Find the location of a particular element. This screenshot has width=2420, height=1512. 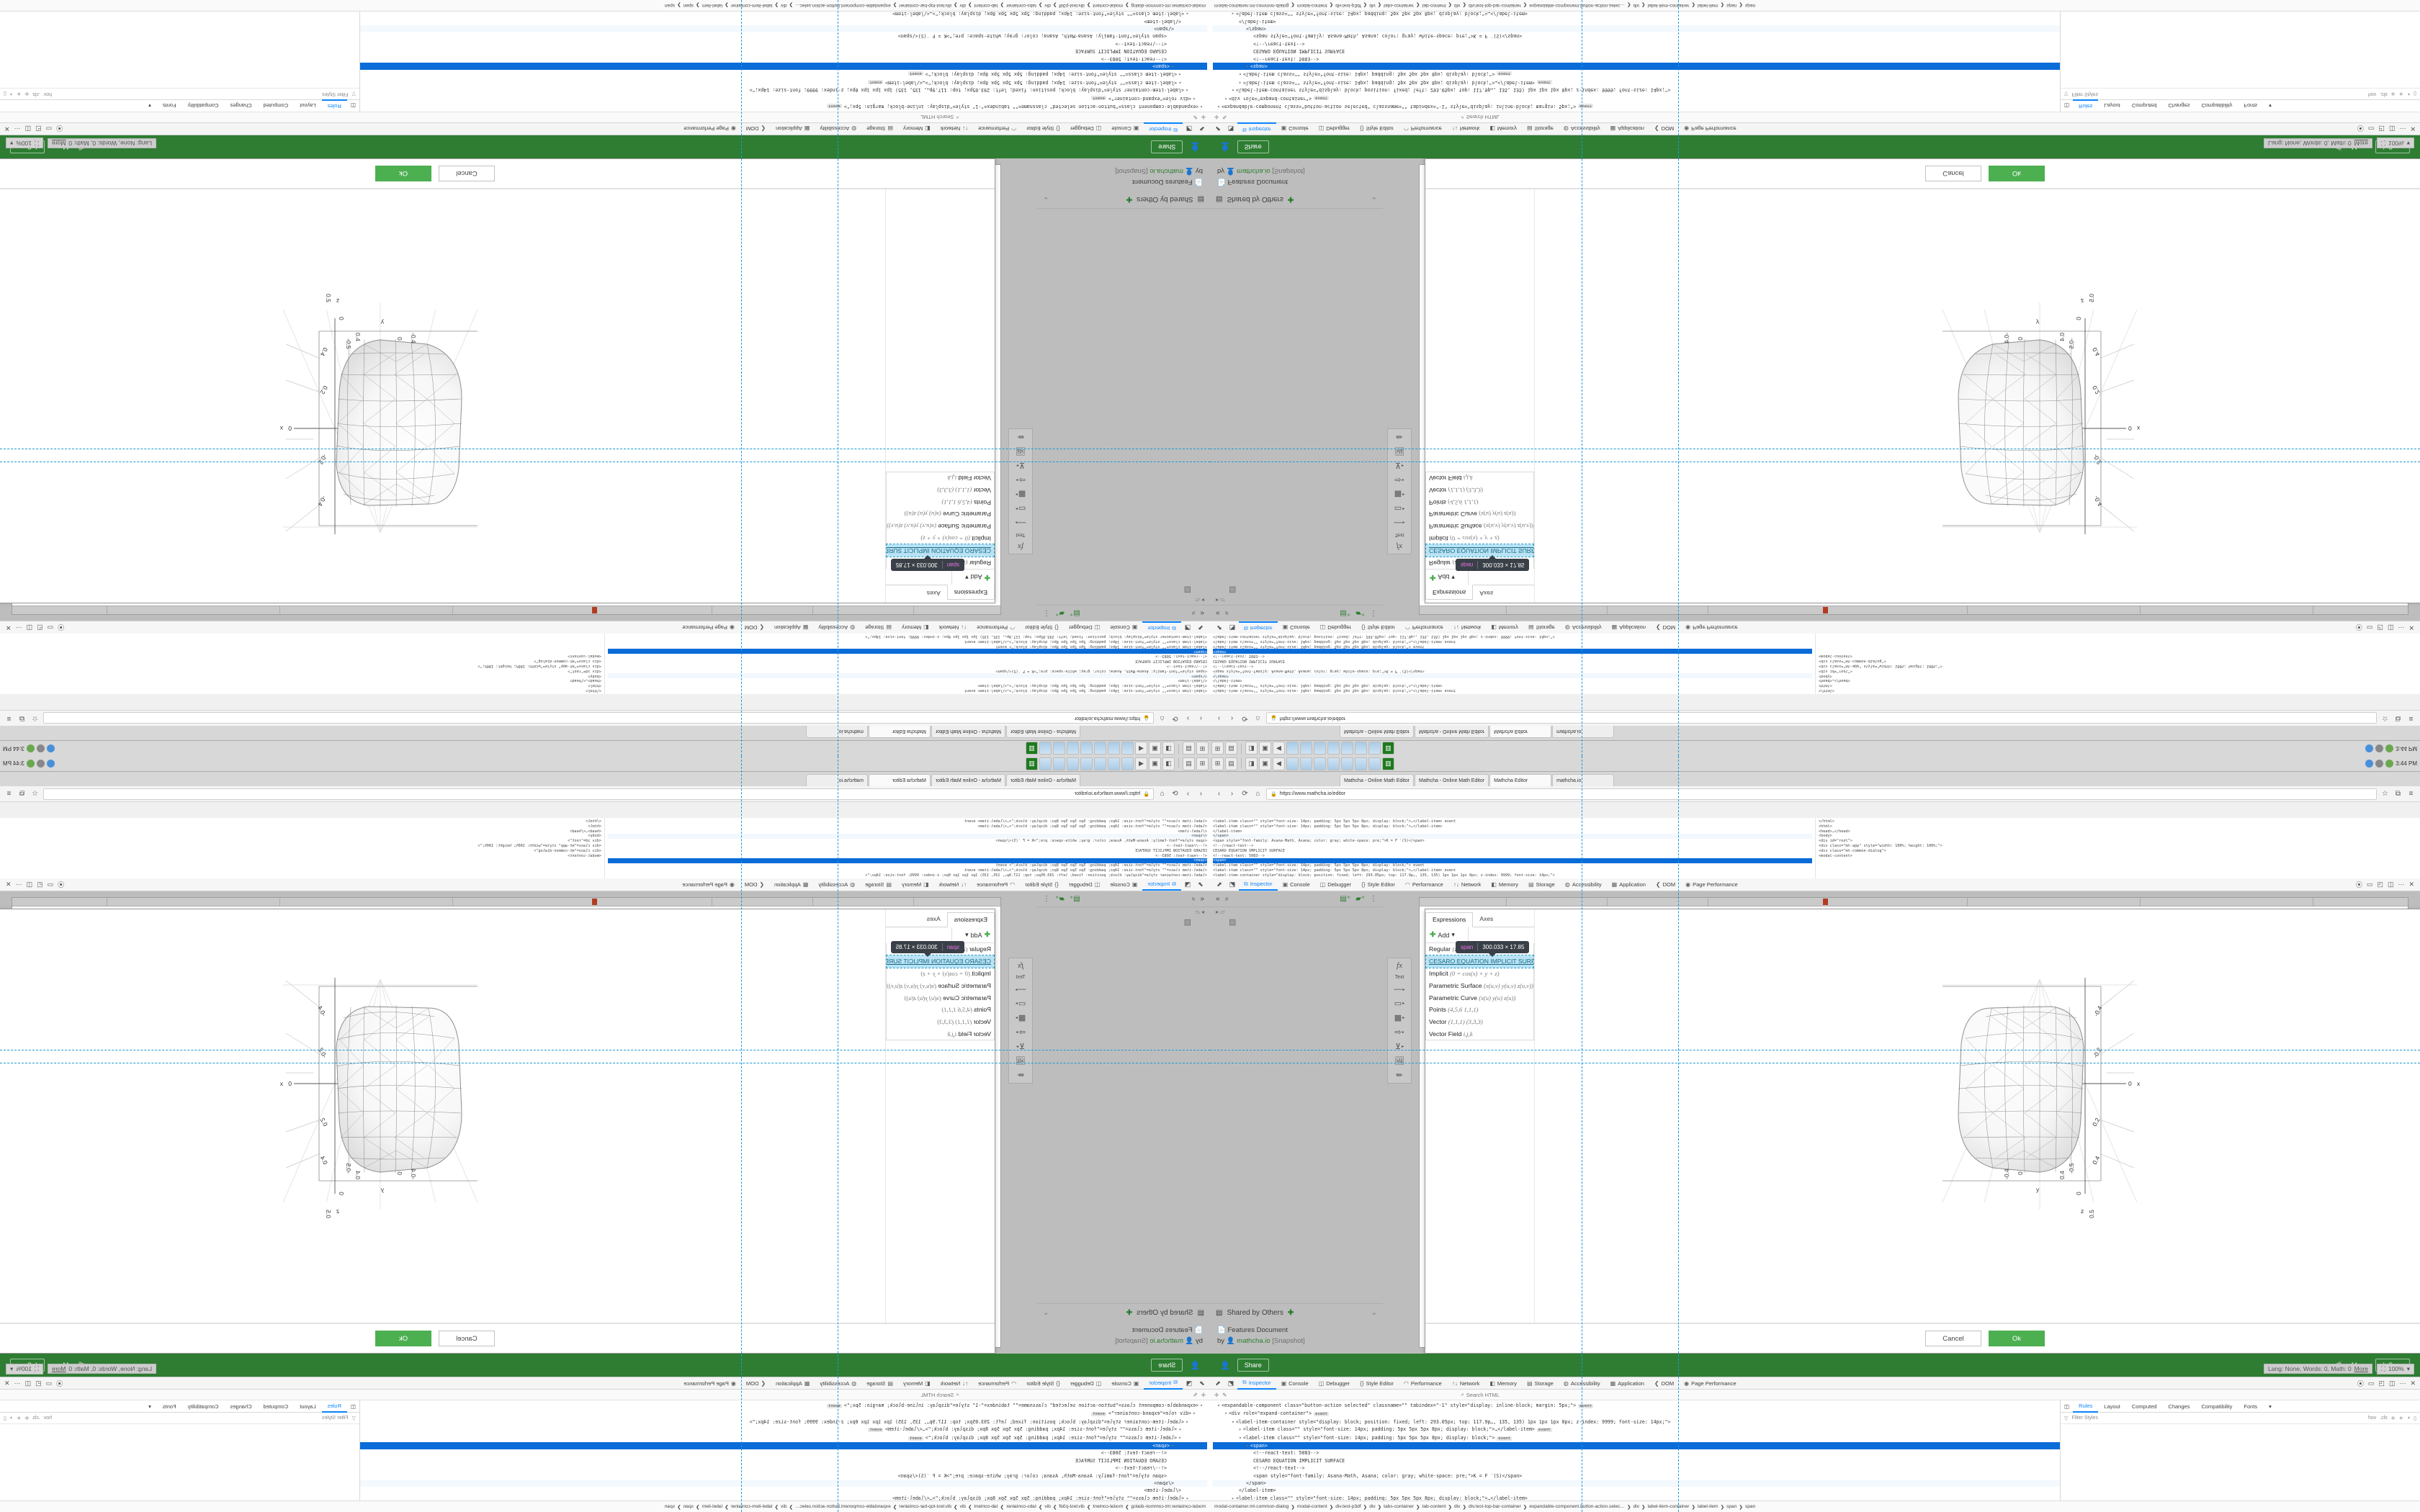

rules-tab-fonts: Fonts is located at coordinates (169, 1406).